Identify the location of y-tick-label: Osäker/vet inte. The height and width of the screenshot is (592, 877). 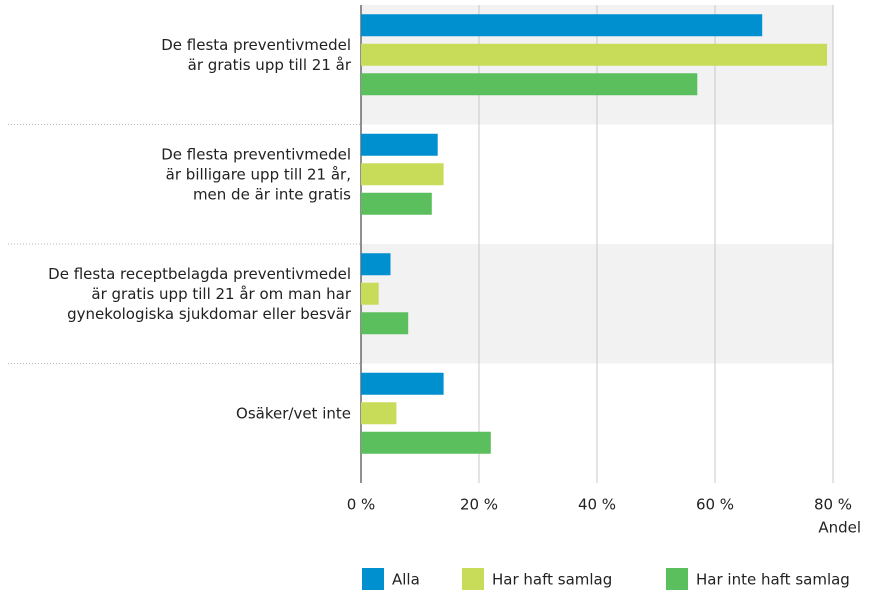
(293, 413).